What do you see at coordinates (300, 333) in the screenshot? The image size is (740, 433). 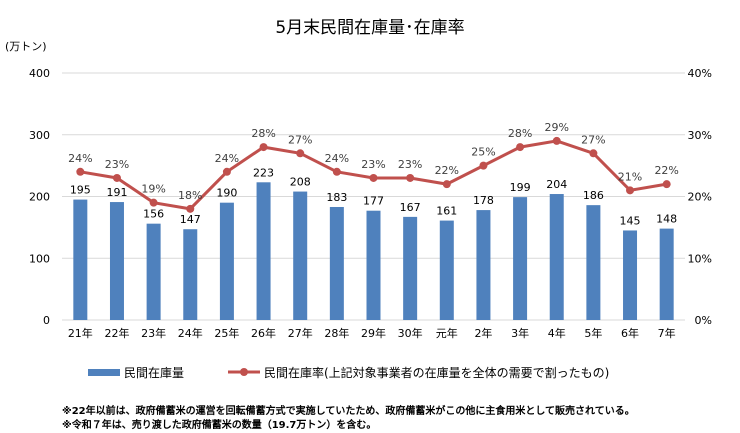 I see `x-tick-label: 27年` at bounding box center [300, 333].